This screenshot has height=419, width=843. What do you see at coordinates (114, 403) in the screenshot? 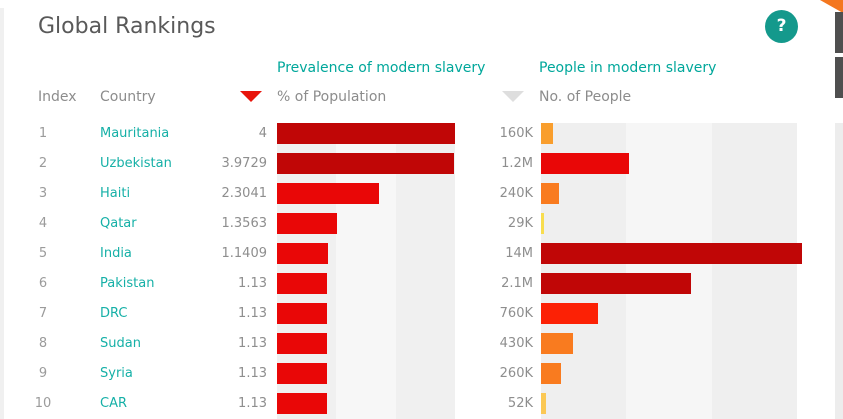
I see `country-link: CAR` at bounding box center [114, 403].